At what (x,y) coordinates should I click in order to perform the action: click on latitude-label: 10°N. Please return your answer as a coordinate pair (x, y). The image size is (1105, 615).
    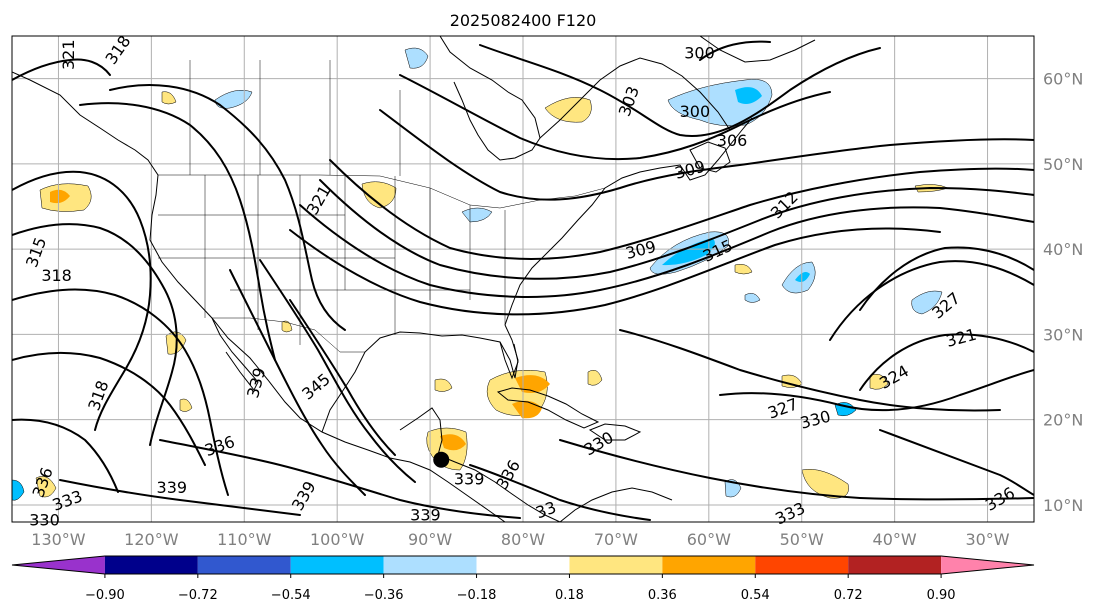
    Looking at the image, I should click on (1063, 505).